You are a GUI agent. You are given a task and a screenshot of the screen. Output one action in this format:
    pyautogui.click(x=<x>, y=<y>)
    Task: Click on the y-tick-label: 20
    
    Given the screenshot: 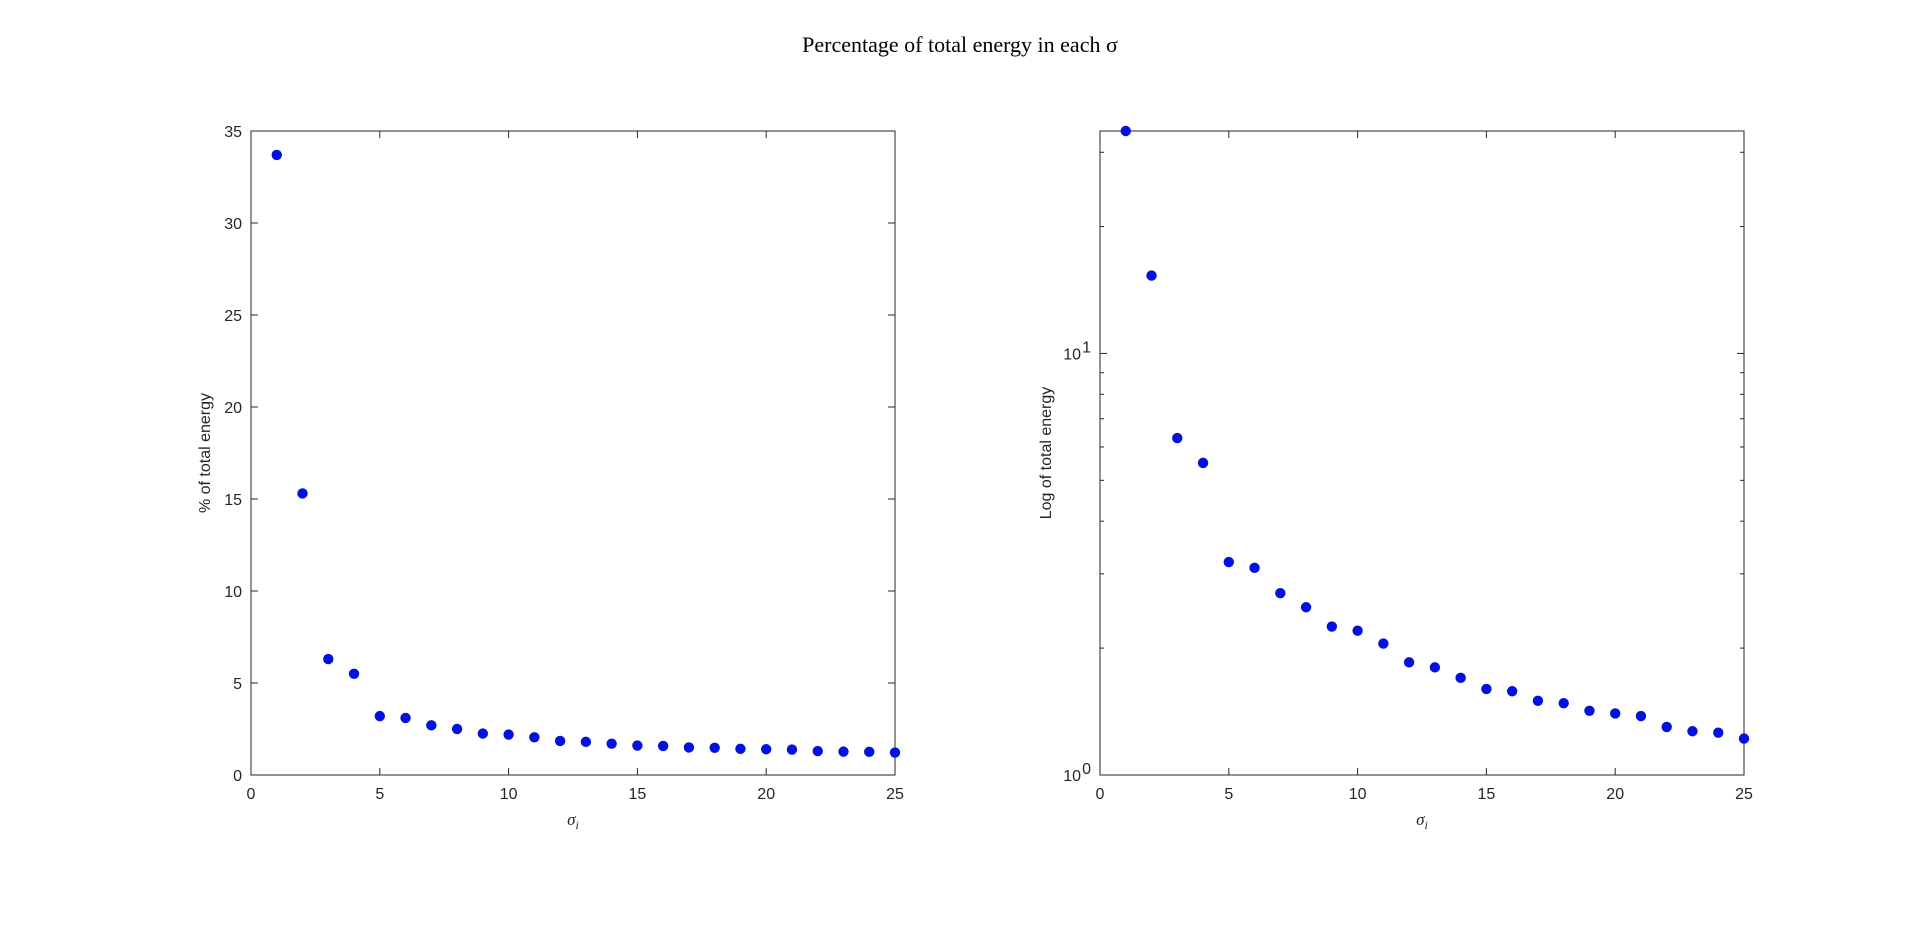 What is the action you would take?
    pyautogui.click(x=233, y=408)
    